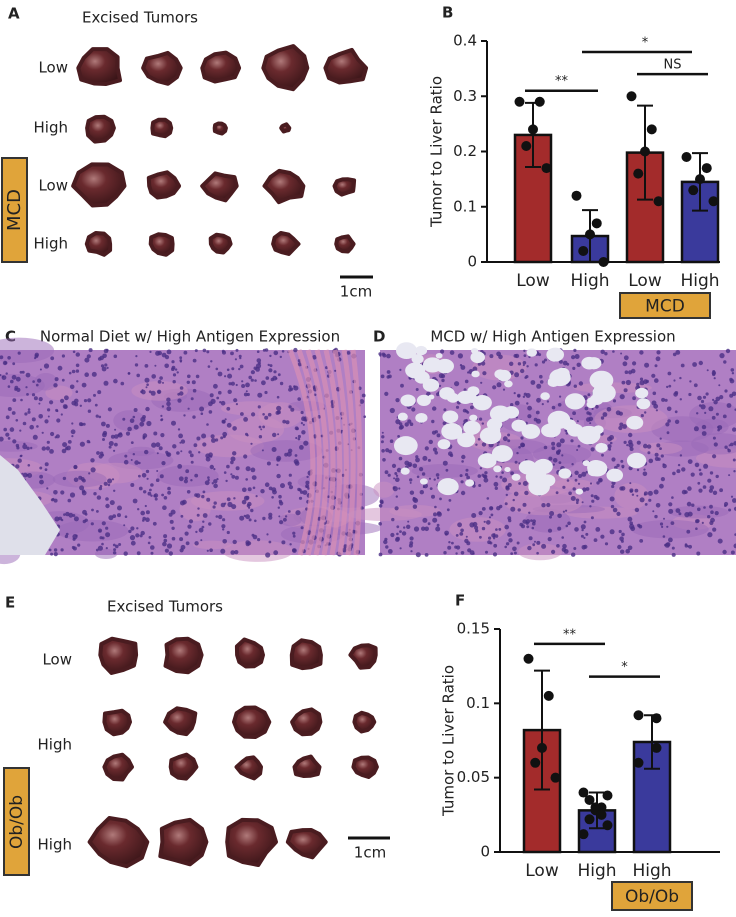 Image resolution: width=736 pixels, height=917 pixels. What do you see at coordinates (437, 152) in the screenshot?
I see `axis-label: Tumor to Liver Ratio` at bounding box center [437, 152].